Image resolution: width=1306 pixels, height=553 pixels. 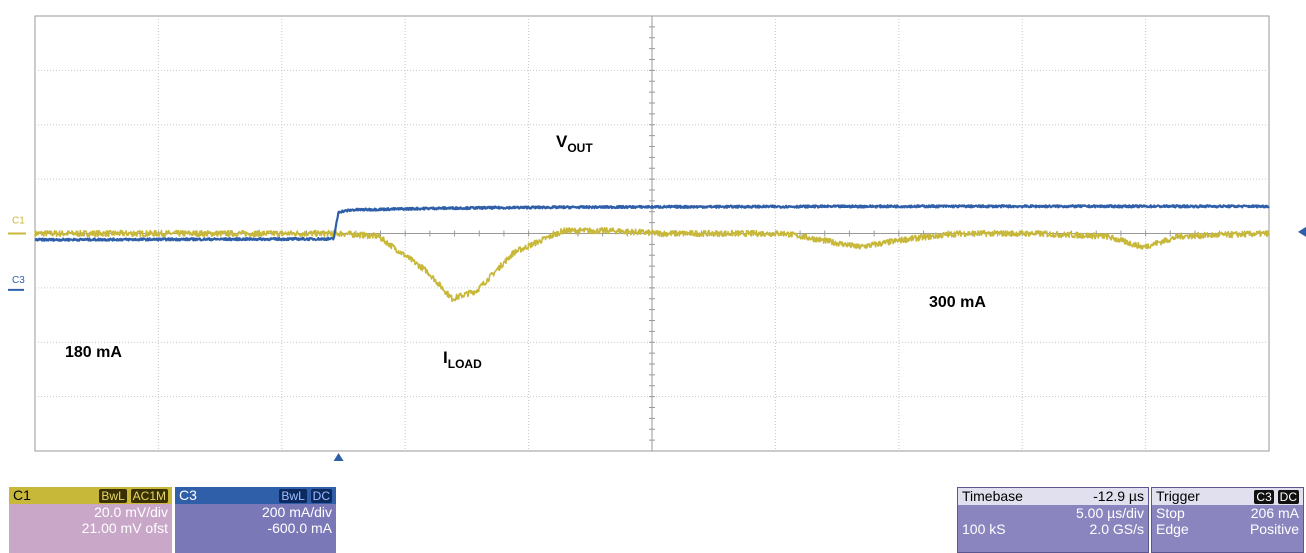 I want to click on c1-panel-label: C1, so click(x=22, y=495).